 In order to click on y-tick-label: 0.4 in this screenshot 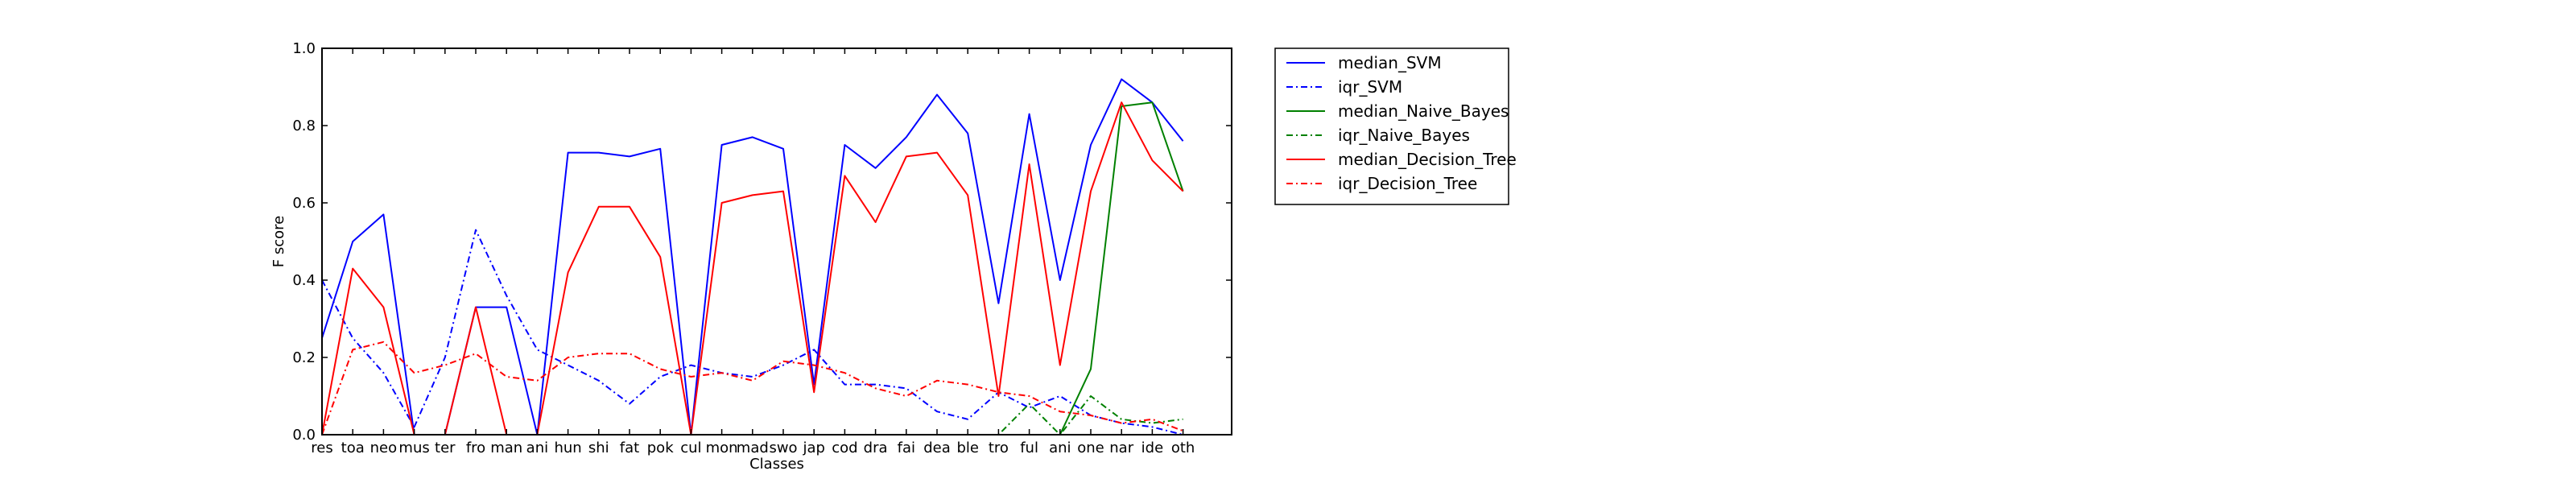, I will do `click(304, 280)`.